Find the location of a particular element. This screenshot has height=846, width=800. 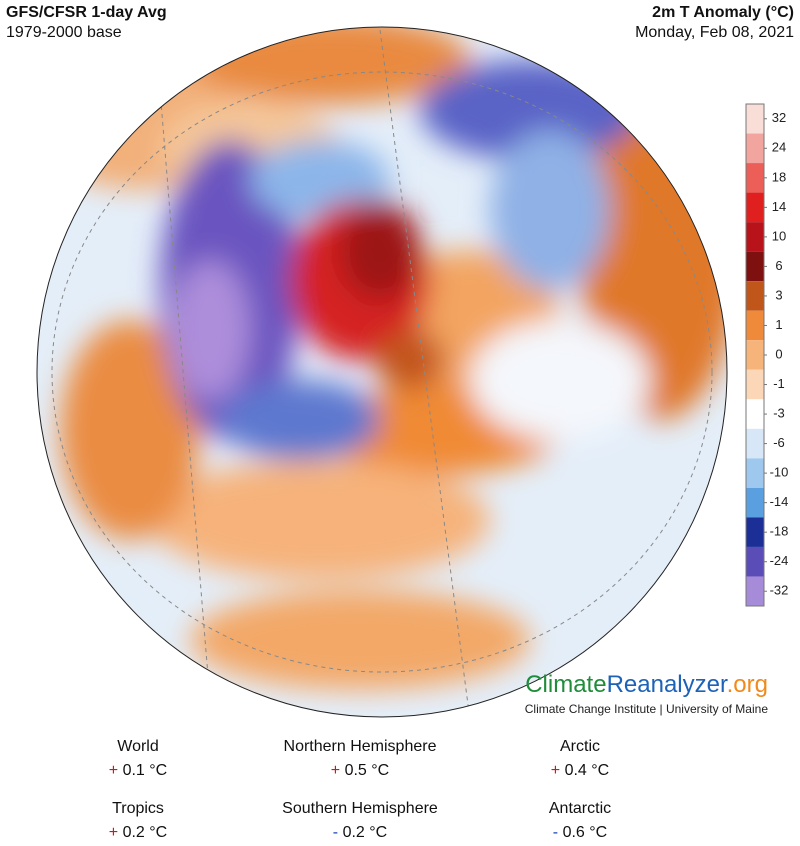

stat-value-row: + 0.4 °C is located at coordinates (580, 771).